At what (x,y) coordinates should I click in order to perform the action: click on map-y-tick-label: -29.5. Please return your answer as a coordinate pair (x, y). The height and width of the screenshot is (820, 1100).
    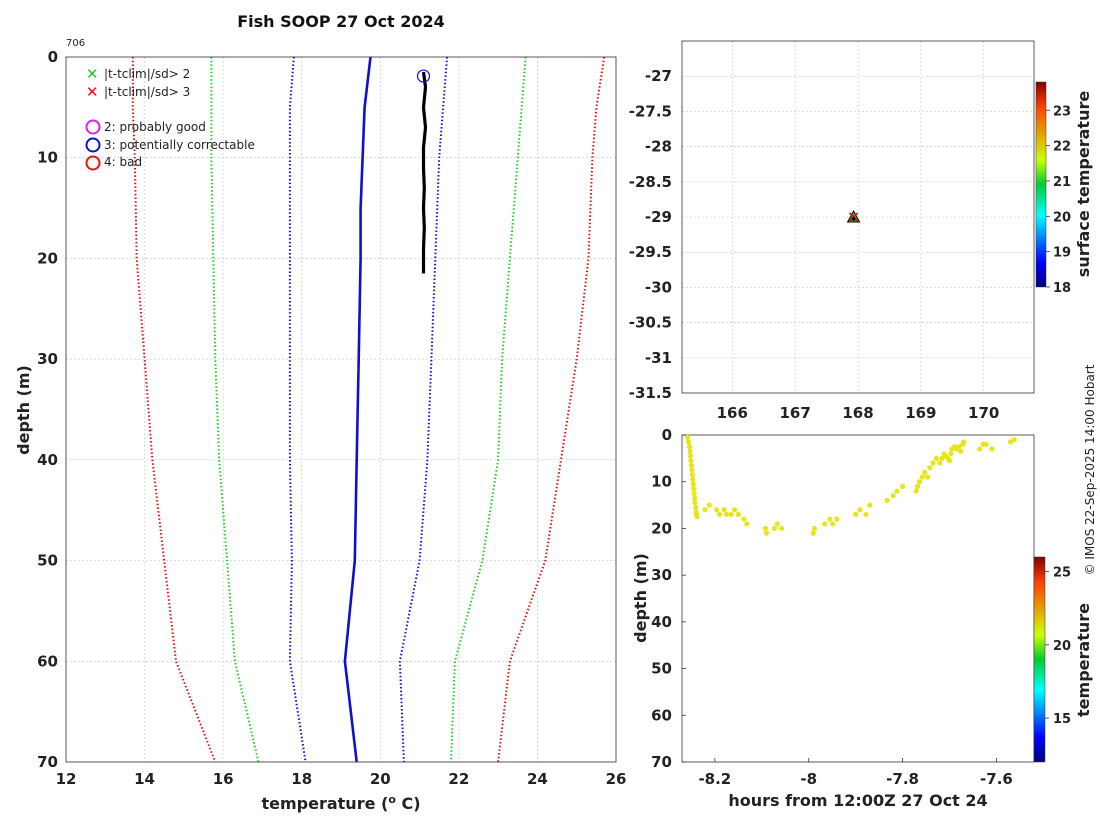
    Looking at the image, I should click on (650, 252).